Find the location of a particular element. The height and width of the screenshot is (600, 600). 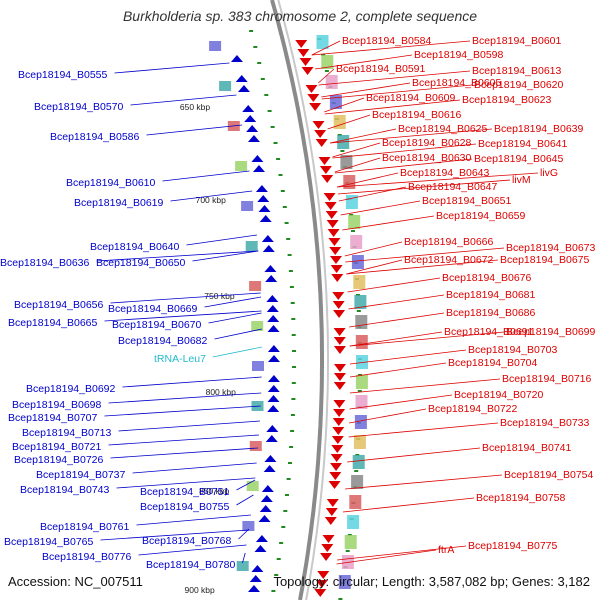

backbone-outer is located at coordinates (297, 300).